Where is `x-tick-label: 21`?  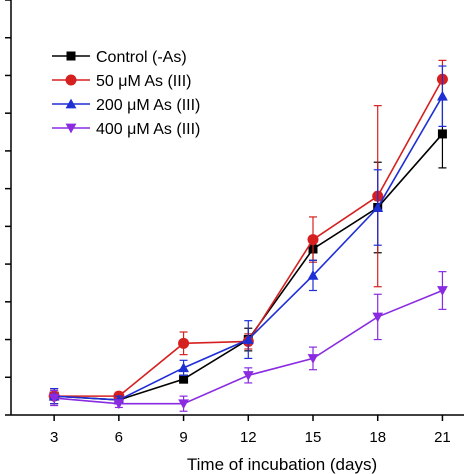 x-tick-label: 21 is located at coordinates (442, 437).